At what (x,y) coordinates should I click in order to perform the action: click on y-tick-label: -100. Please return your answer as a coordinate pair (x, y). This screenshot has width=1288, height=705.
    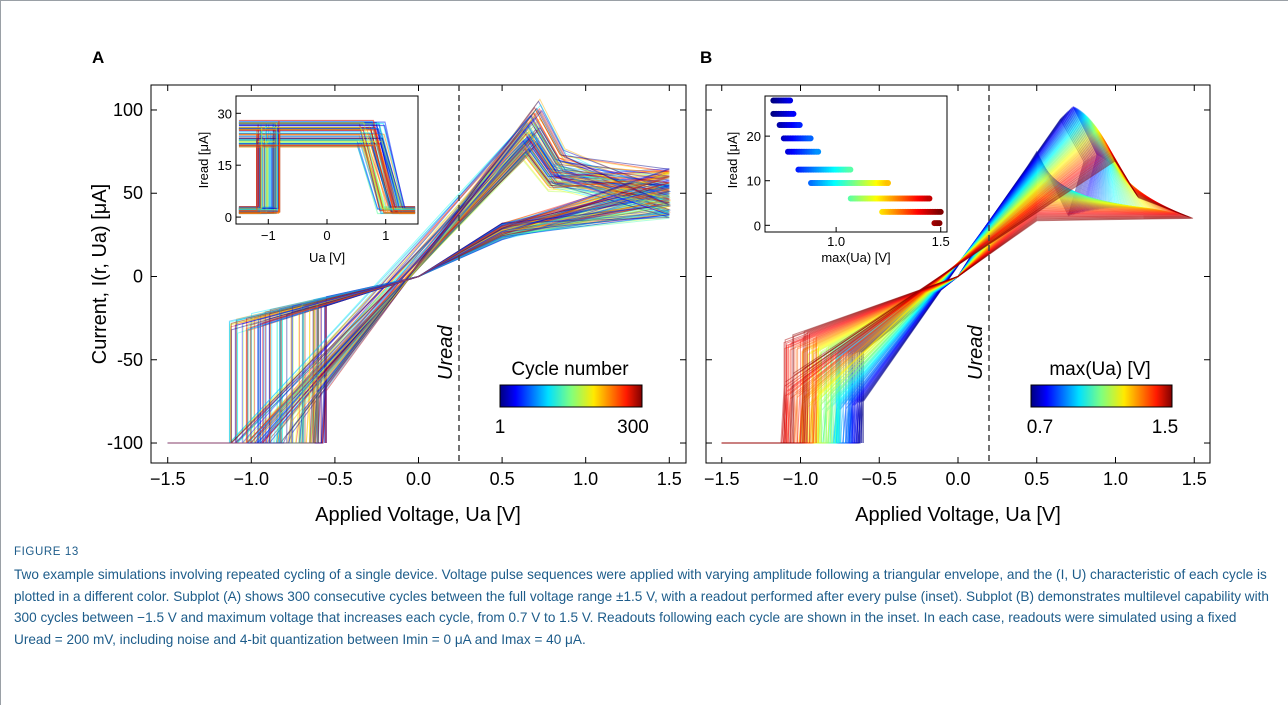
    Looking at the image, I should click on (125, 443).